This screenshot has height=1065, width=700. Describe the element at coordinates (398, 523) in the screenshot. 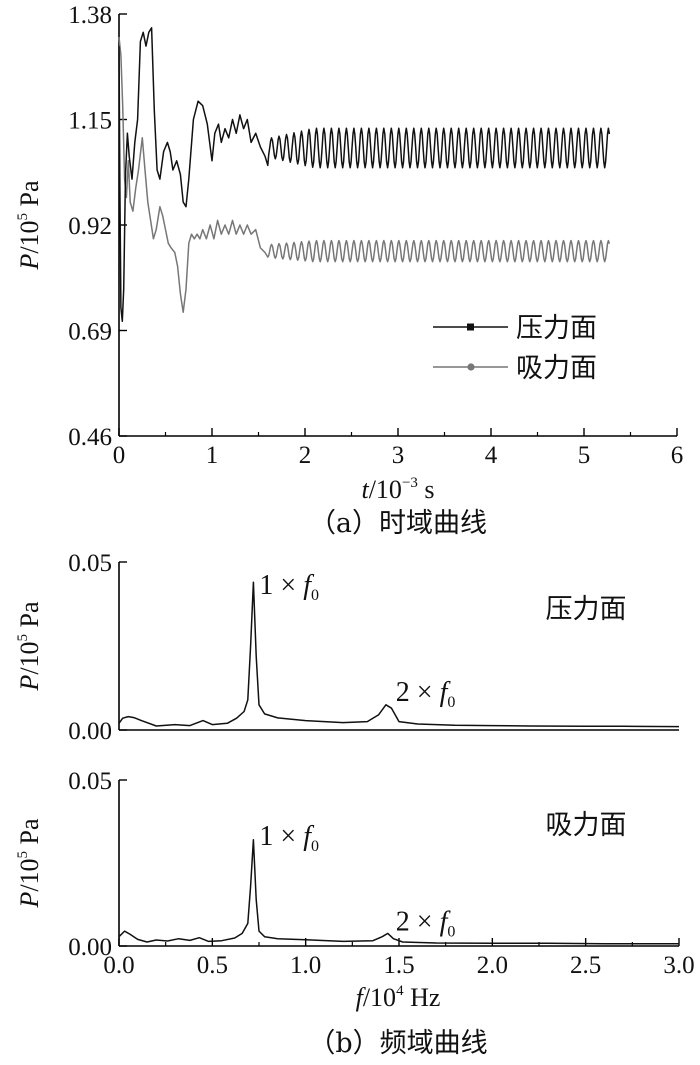

I see `caption-a: （a）时域曲线` at that location.